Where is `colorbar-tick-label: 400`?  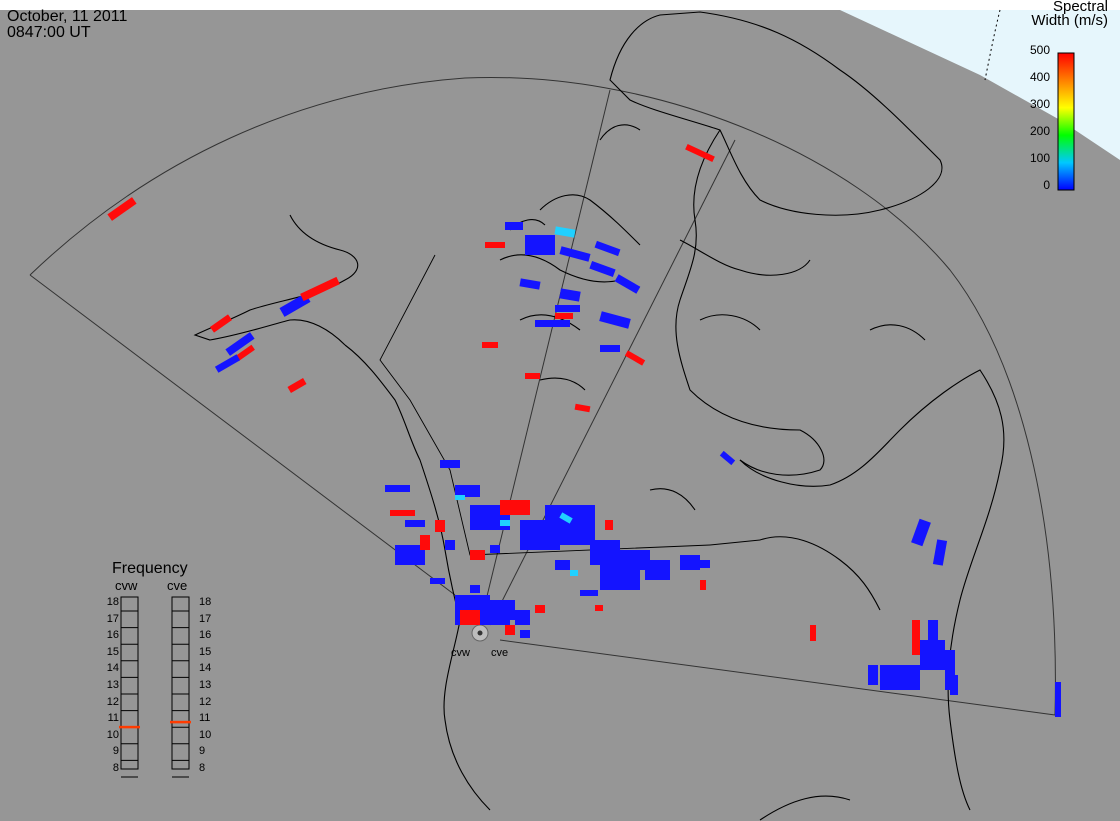
colorbar-tick-label: 400 is located at coordinates (1039, 77).